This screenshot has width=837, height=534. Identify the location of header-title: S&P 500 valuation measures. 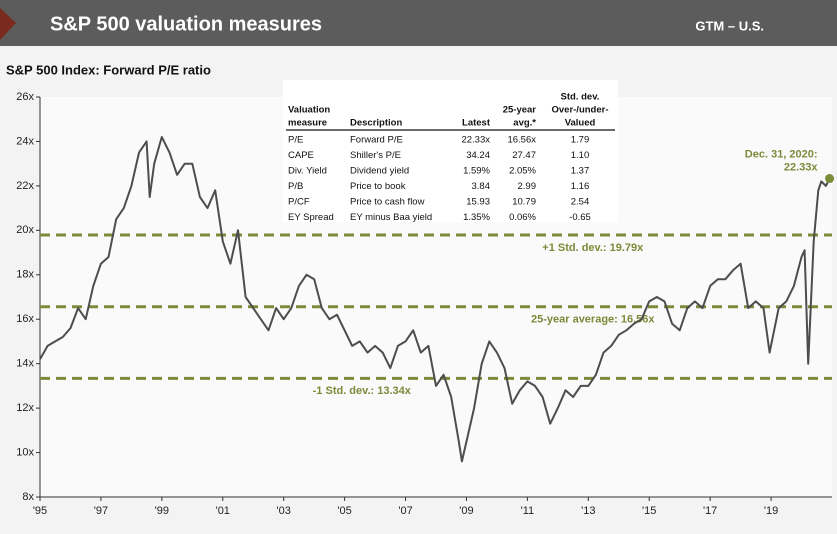
(186, 24).